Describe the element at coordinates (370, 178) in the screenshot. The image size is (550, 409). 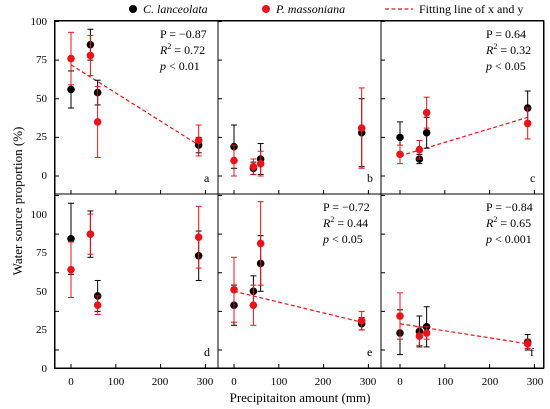
I see `panel-letter: b` at that location.